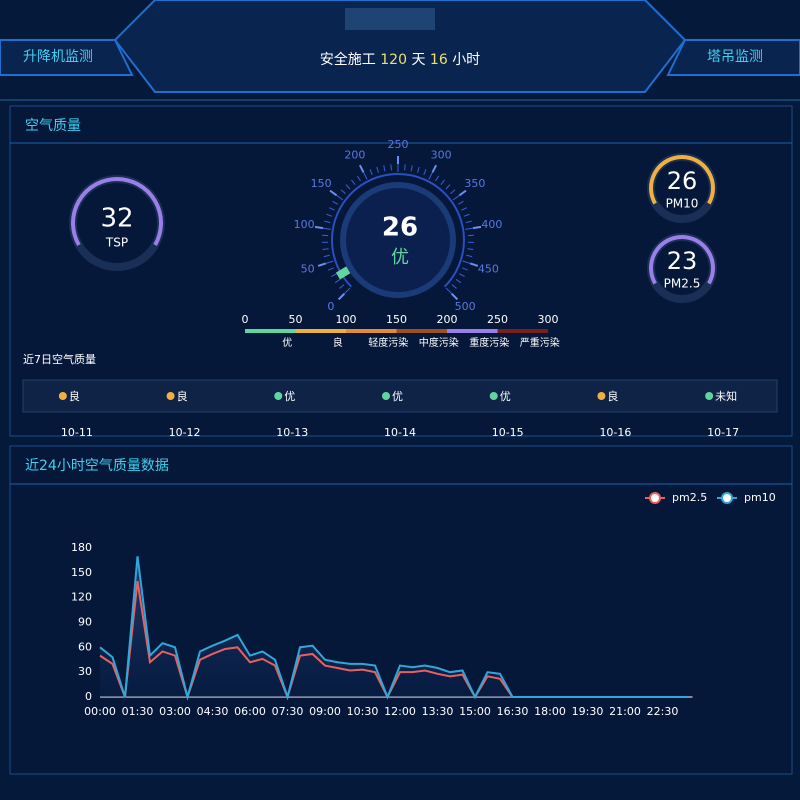 The image size is (800, 800). What do you see at coordinates (58, 57) in the screenshot?
I see `left-tab: 升降机监测` at bounding box center [58, 57].